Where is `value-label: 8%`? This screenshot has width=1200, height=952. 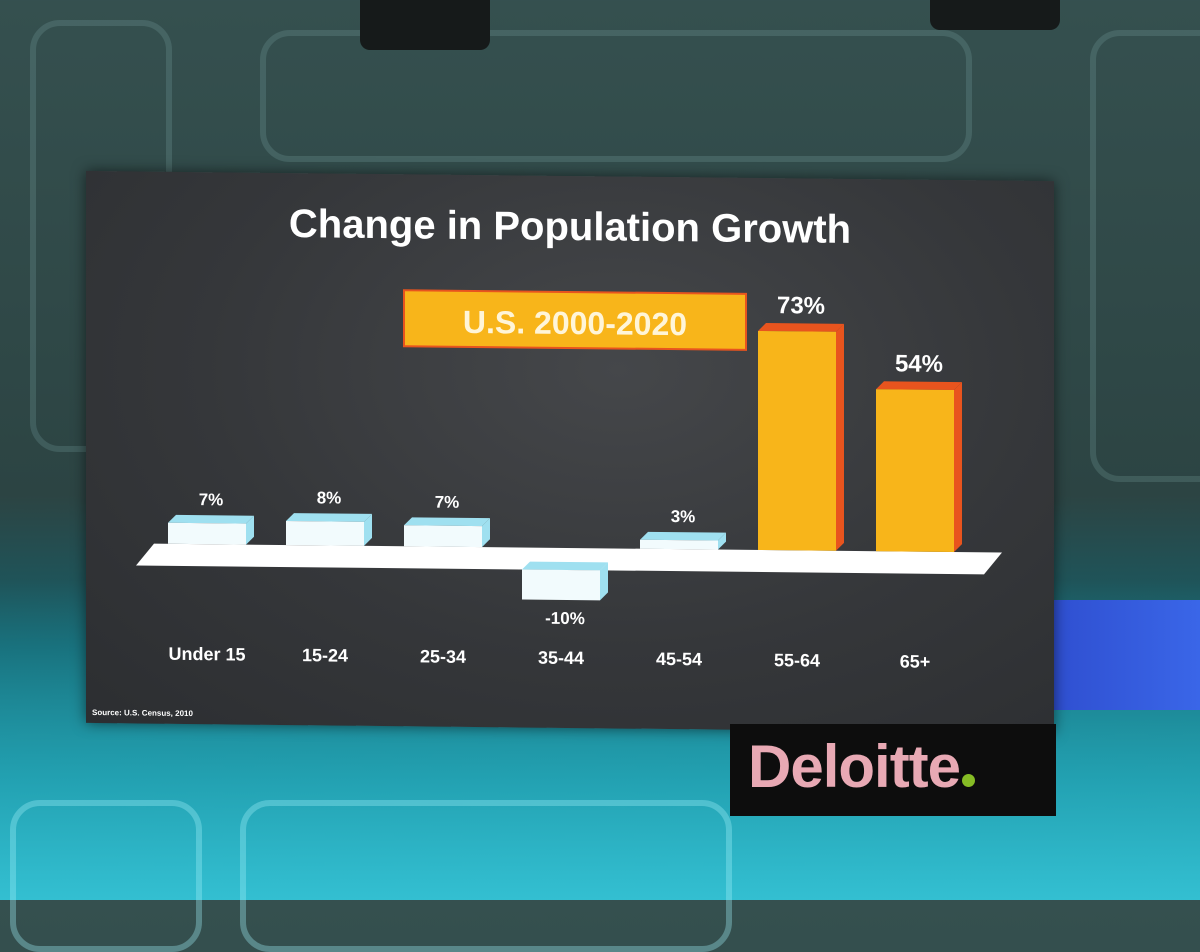
value-label: 8% is located at coordinates (329, 497).